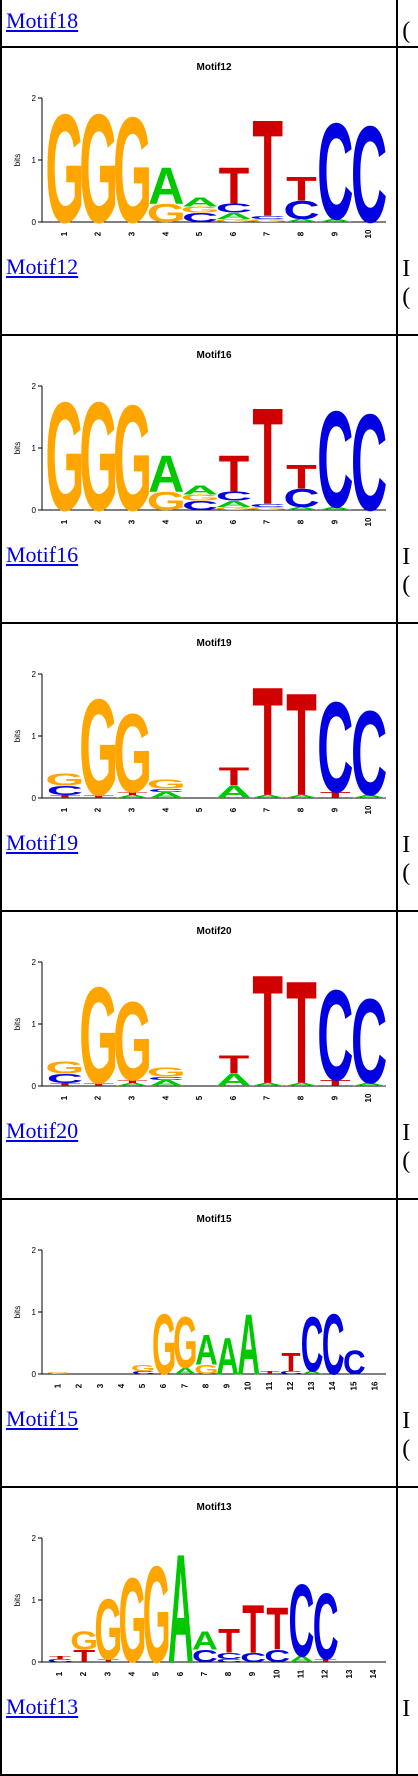  What do you see at coordinates (184, 1385) in the screenshot?
I see `x-tick-label: 7` at bounding box center [184, 1385].